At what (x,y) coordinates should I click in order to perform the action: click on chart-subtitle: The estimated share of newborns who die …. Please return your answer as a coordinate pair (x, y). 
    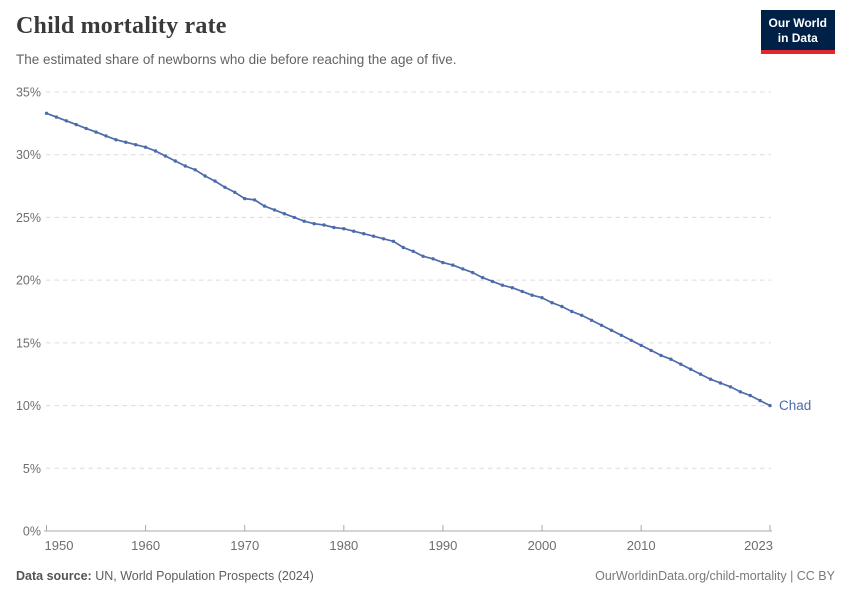
    Looking at the image, I should click on (236, 59).